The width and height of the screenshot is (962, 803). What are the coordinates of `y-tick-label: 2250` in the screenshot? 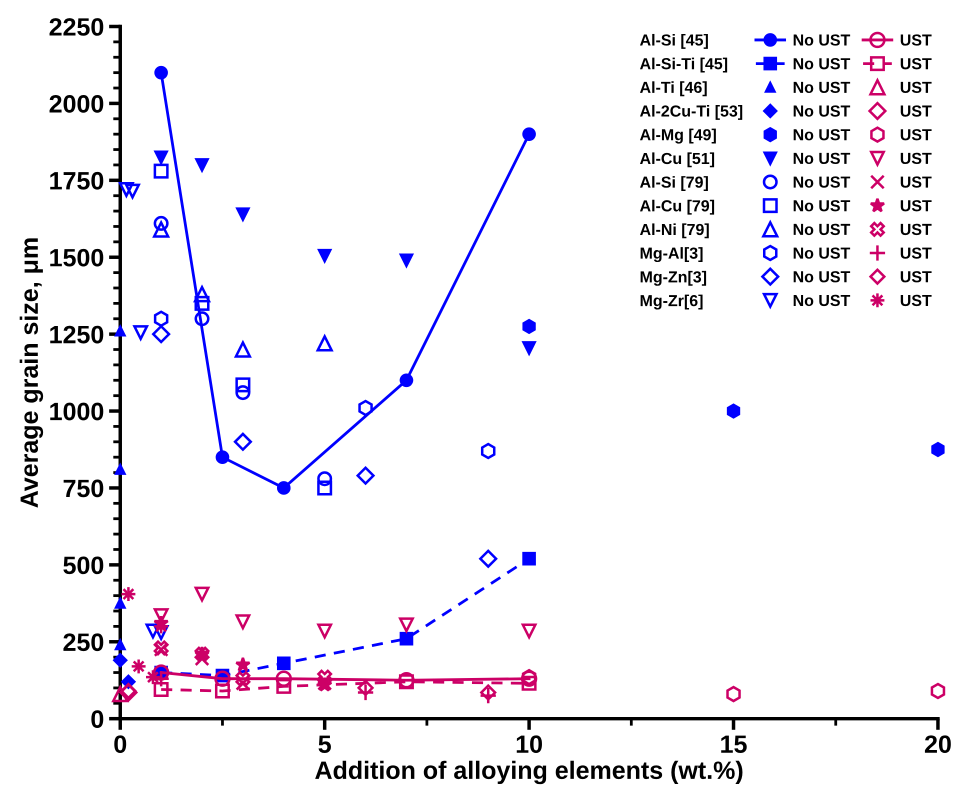 It's located at (77, 27).